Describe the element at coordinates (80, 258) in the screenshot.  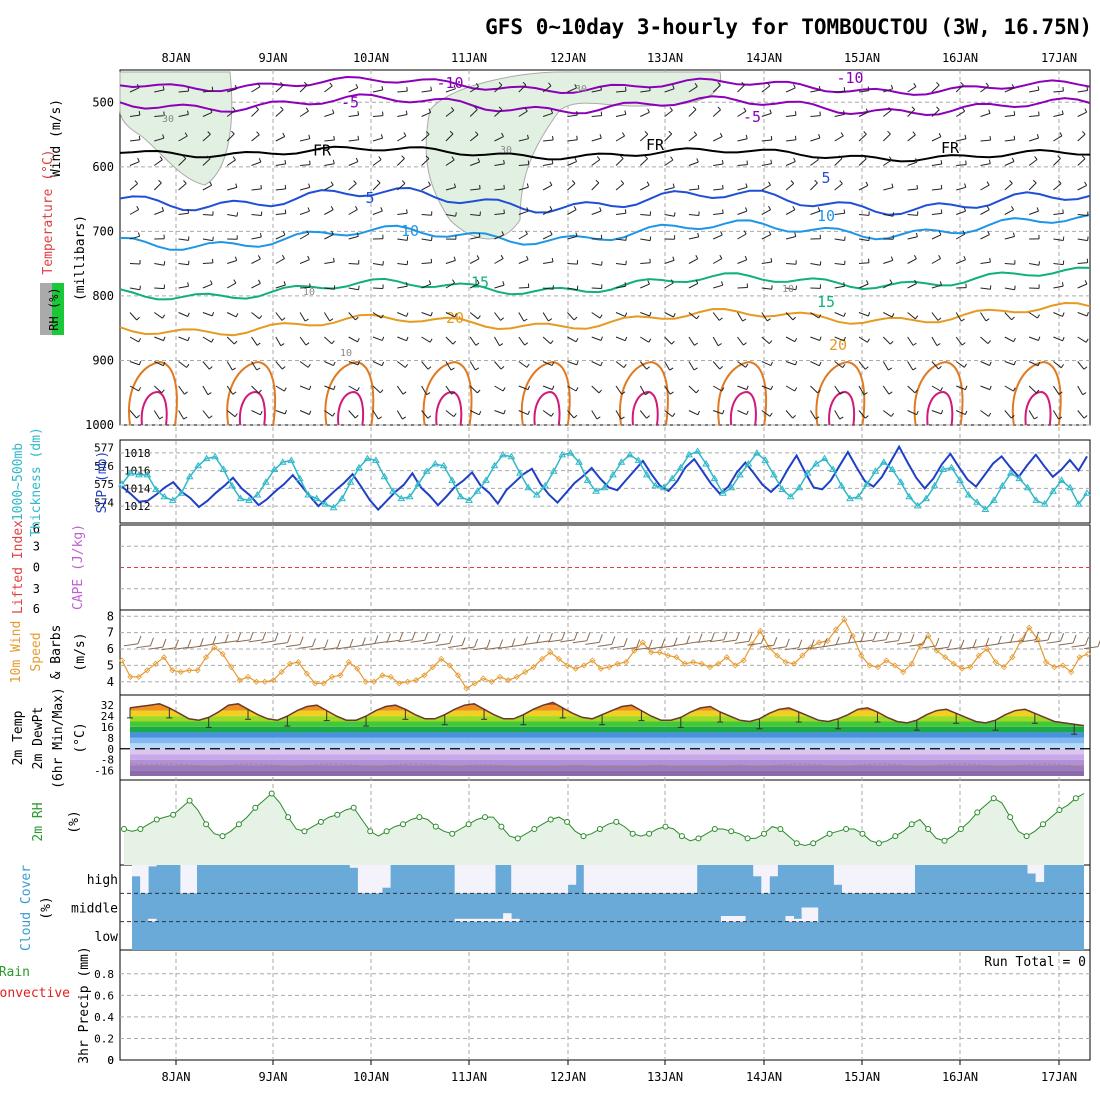
I see `millibars-axis-label: (millibars)` at that location.